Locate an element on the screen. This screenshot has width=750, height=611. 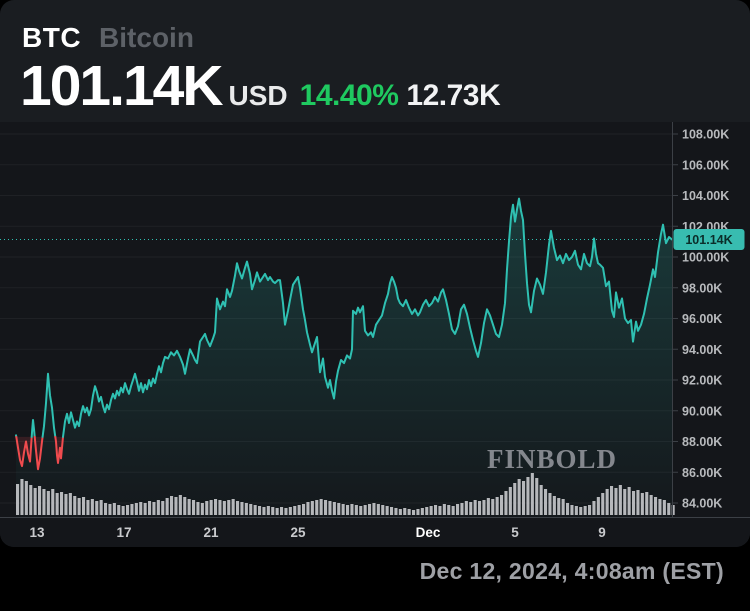
current-price-value: 101.14K is located at coordinates (122, 86).